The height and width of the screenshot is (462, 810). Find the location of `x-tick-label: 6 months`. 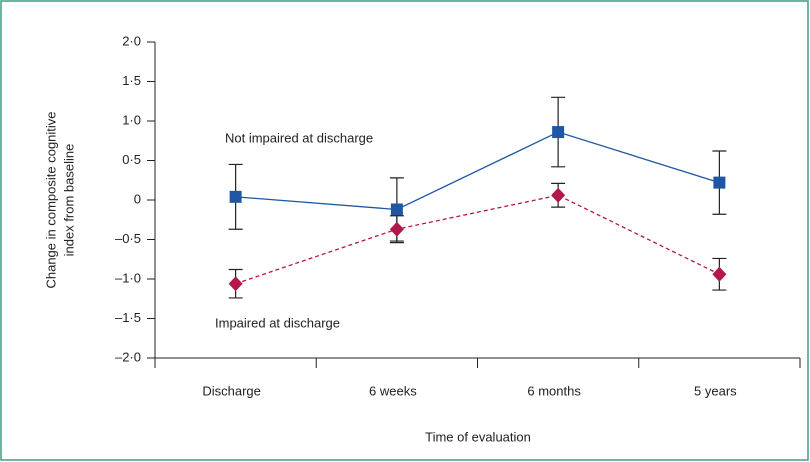

x-tick-label: 6 months is located at coordinates (554, 390).